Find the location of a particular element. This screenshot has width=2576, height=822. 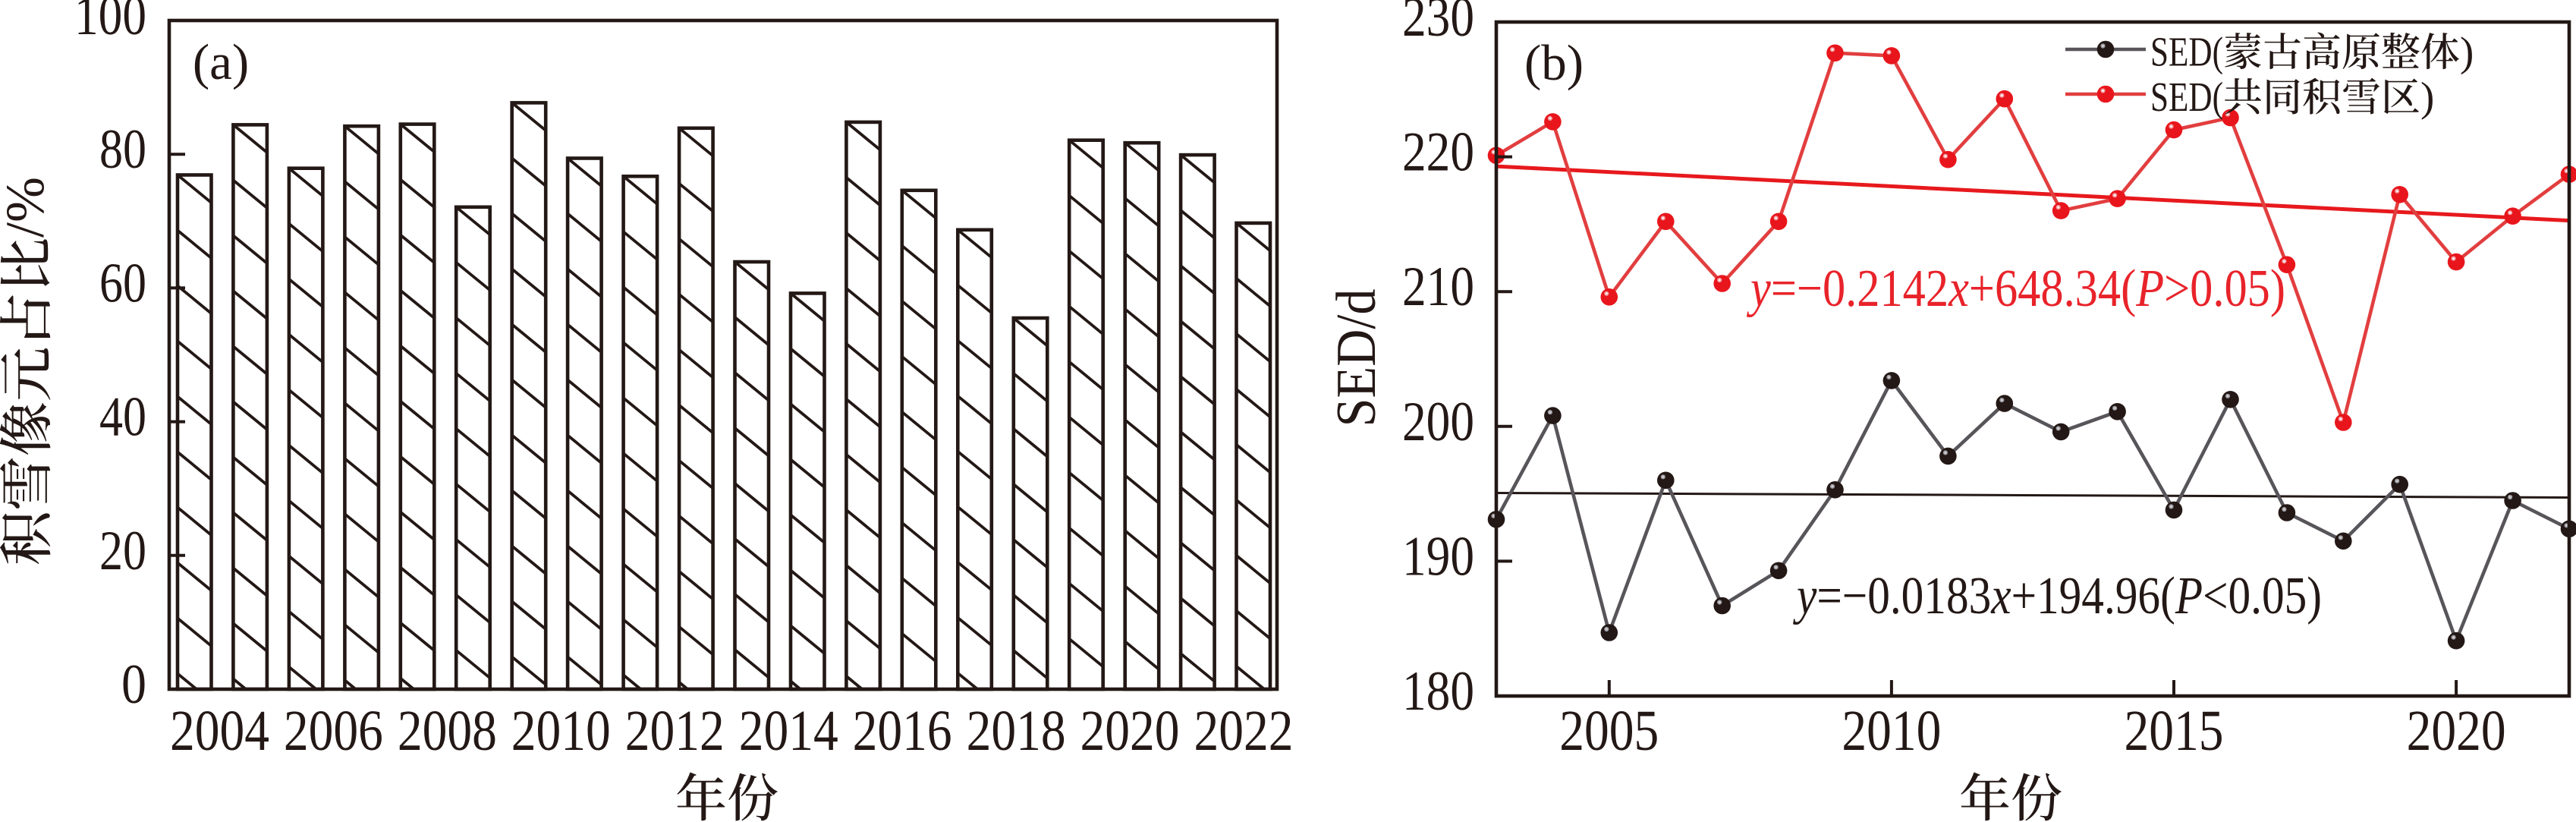

svg-text: 200 is located at coordinates (1438, 422).